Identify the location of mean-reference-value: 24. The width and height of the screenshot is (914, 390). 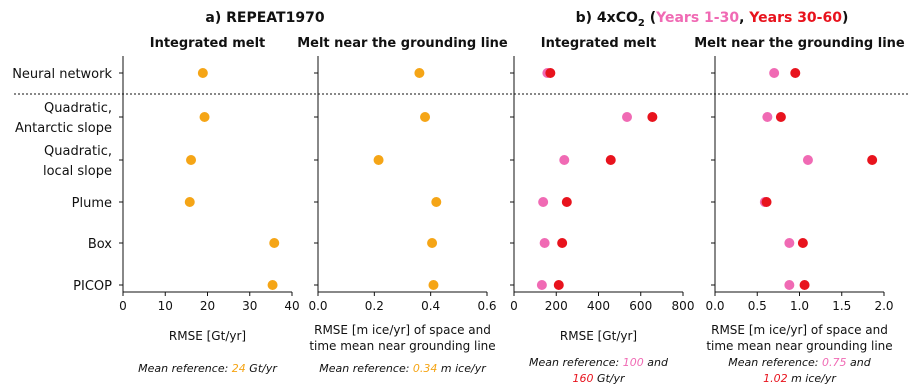
(239, 368).